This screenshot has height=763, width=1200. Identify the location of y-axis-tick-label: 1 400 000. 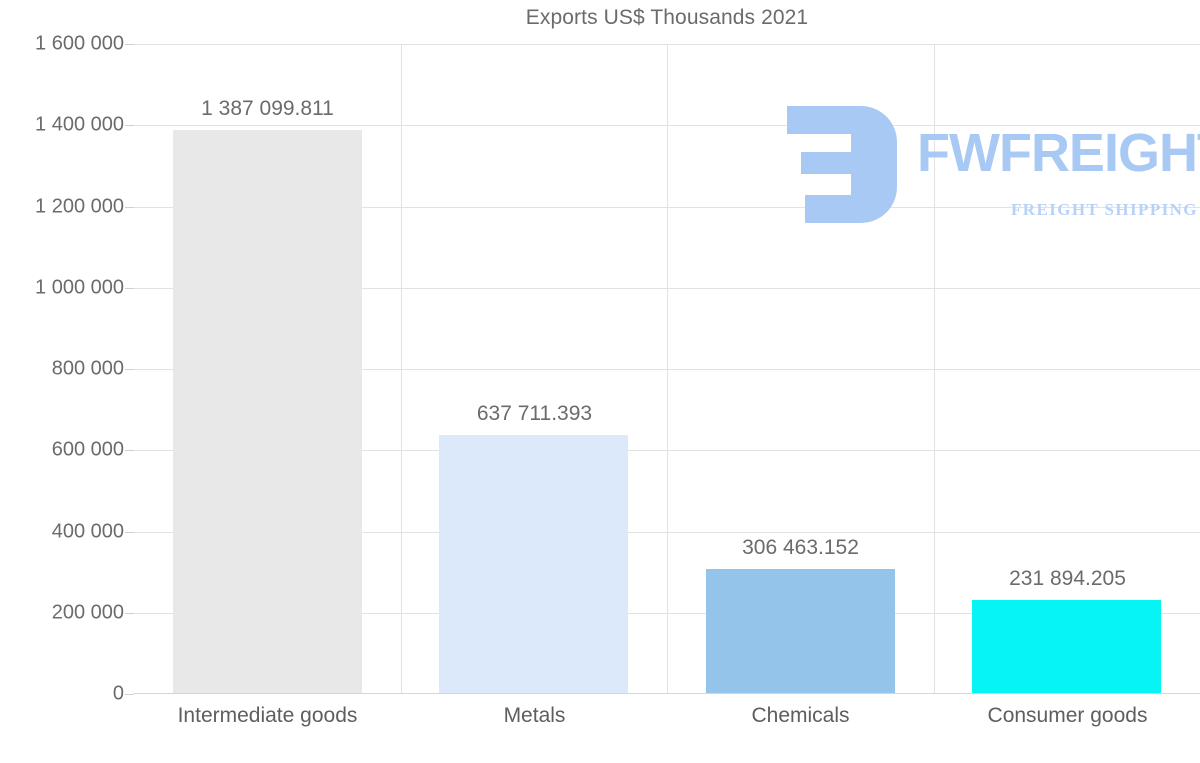
(79, 124).